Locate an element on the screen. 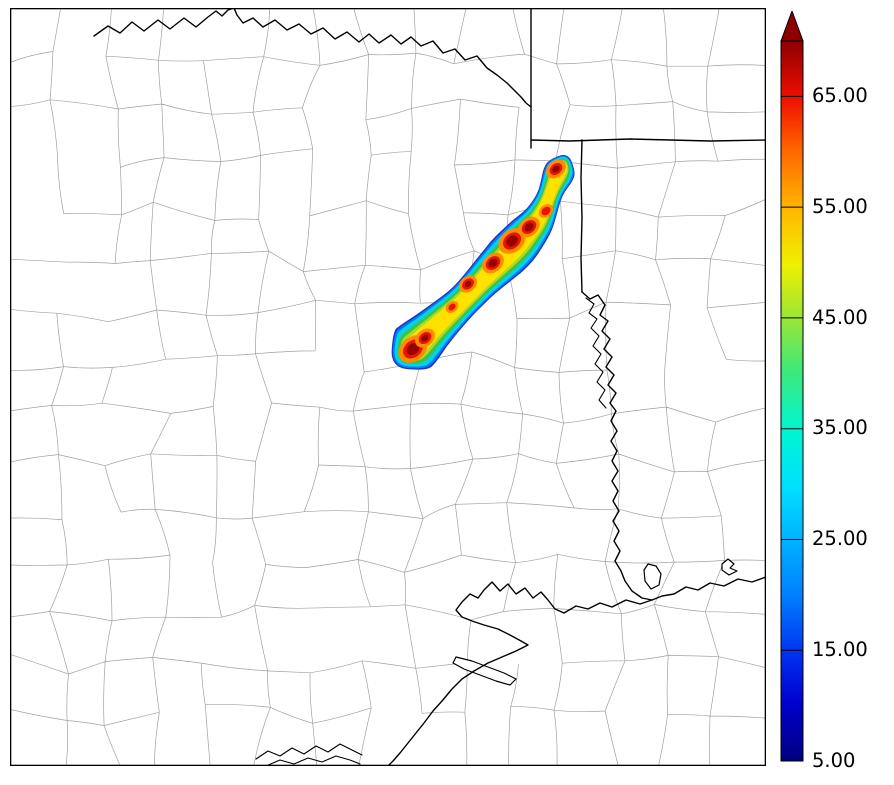 This screenshot has width=894, height=785. colorbar-tick-label: 65.00 is located at coordinates (840, 95).